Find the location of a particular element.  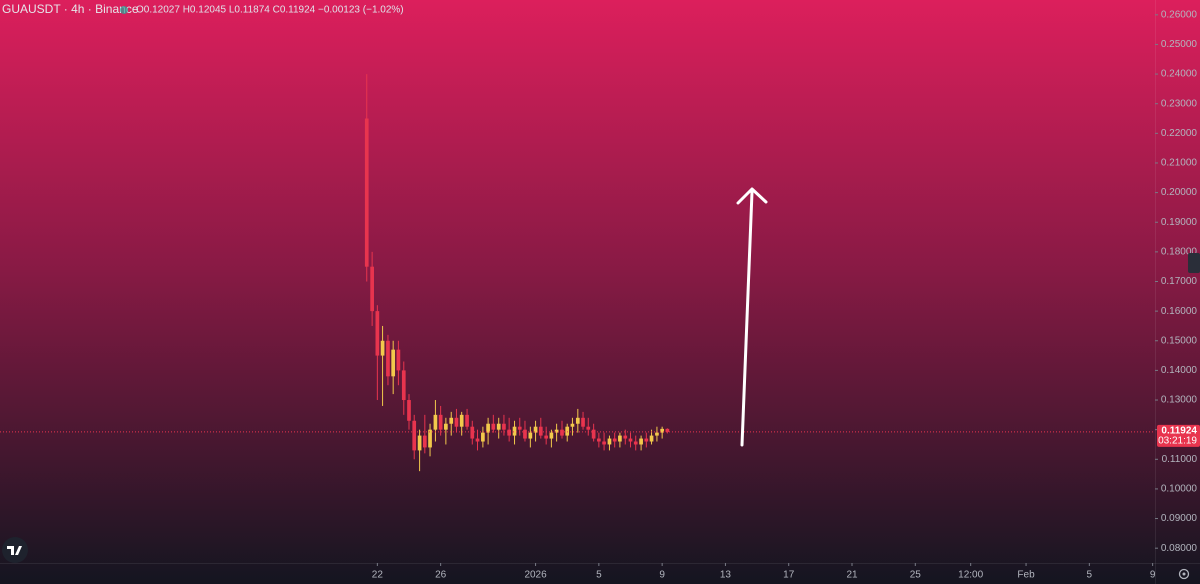

y-tick-label: 0.11000 is located at coordinates (1180, 459).